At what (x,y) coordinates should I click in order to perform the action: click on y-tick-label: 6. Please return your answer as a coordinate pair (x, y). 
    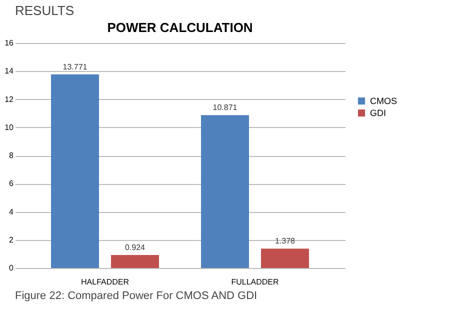
    Looking at the image, I should click on (11, 183).